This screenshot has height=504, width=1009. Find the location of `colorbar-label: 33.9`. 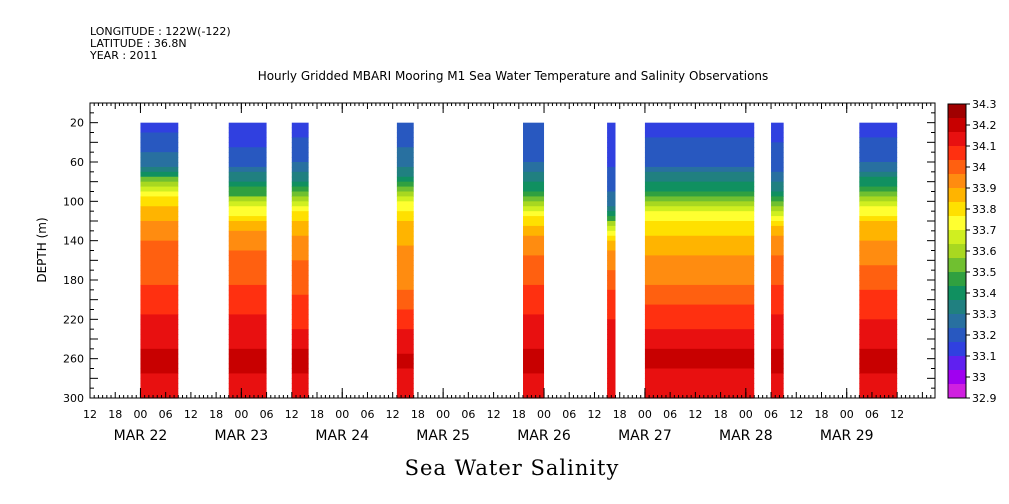

colorbar-label: 33.9 is located at coordinates (984, 188).